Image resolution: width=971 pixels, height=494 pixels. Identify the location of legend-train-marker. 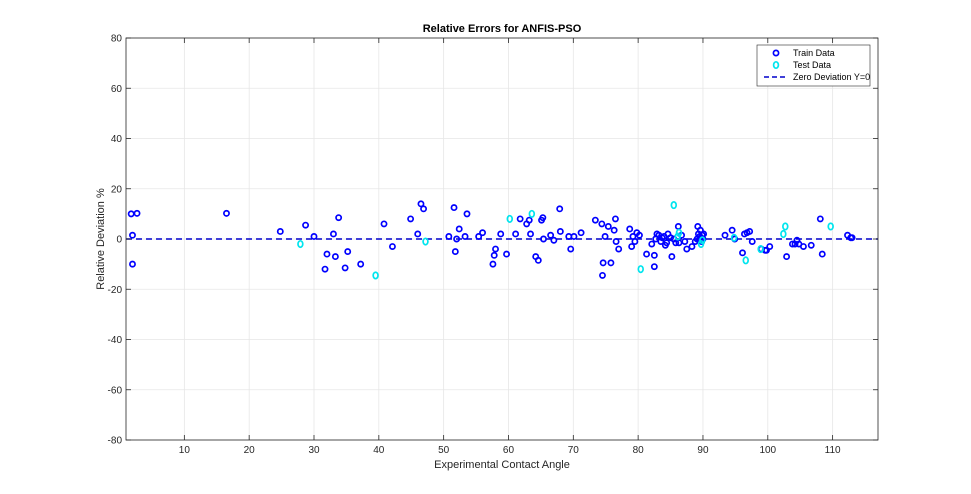
(776, 53).